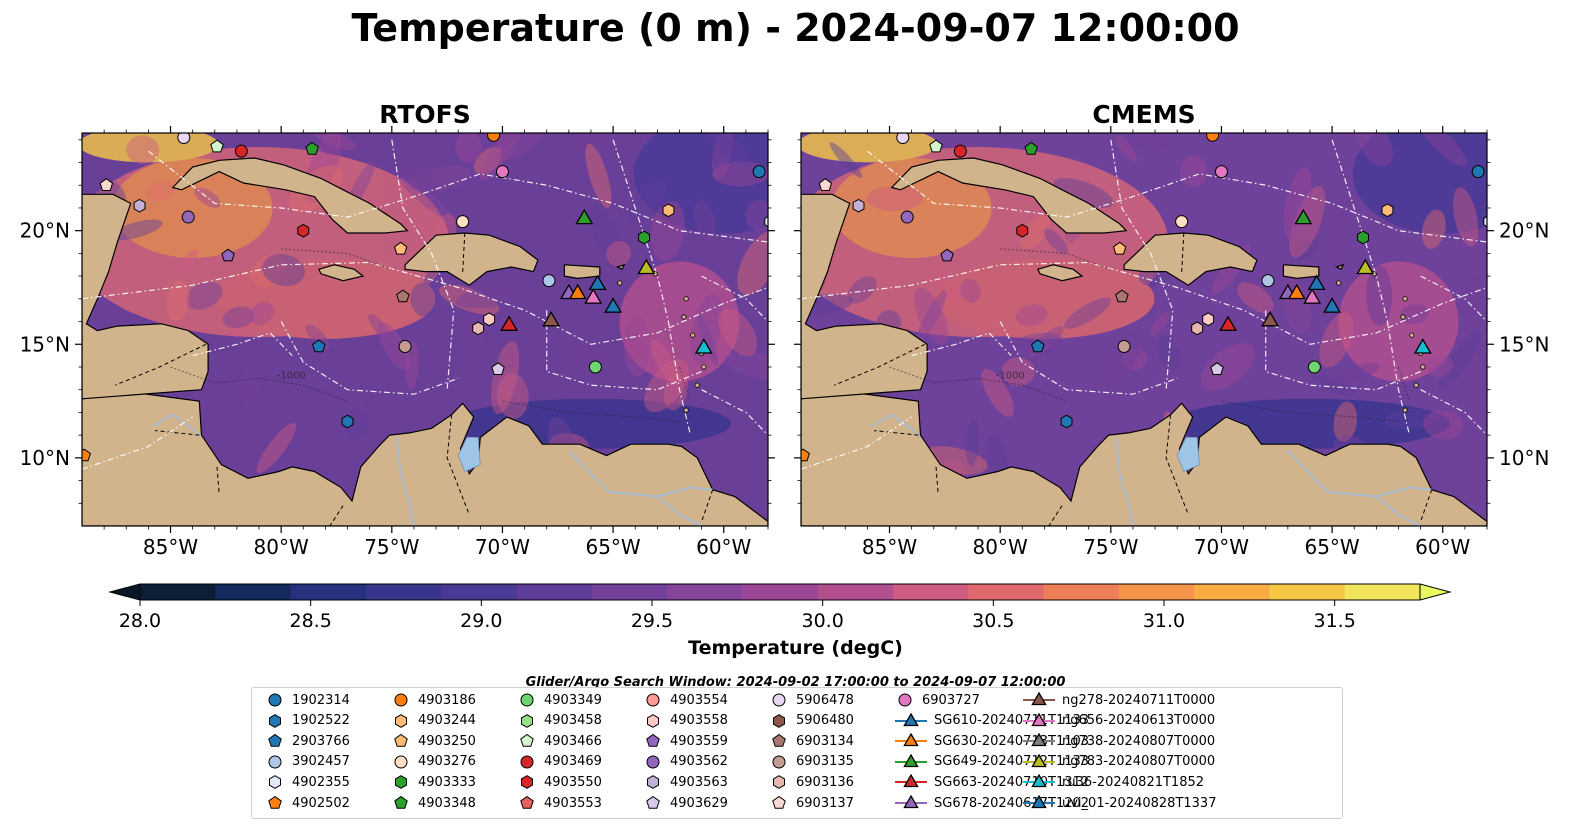 The height and width of the screenshot is (829, 1591). What do you see at coordinates (811, 803) in the screenshot?
I see `legend-item: 6903137` at bounding box center [811, 803].